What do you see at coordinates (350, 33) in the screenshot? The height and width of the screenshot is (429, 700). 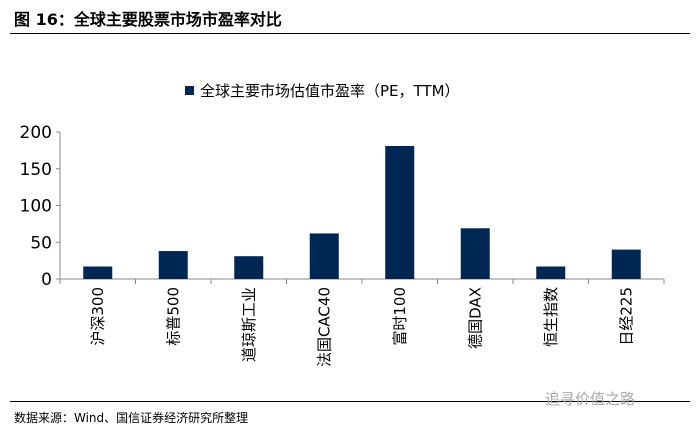 I see `title-divider` at bounding box center [350, 33].